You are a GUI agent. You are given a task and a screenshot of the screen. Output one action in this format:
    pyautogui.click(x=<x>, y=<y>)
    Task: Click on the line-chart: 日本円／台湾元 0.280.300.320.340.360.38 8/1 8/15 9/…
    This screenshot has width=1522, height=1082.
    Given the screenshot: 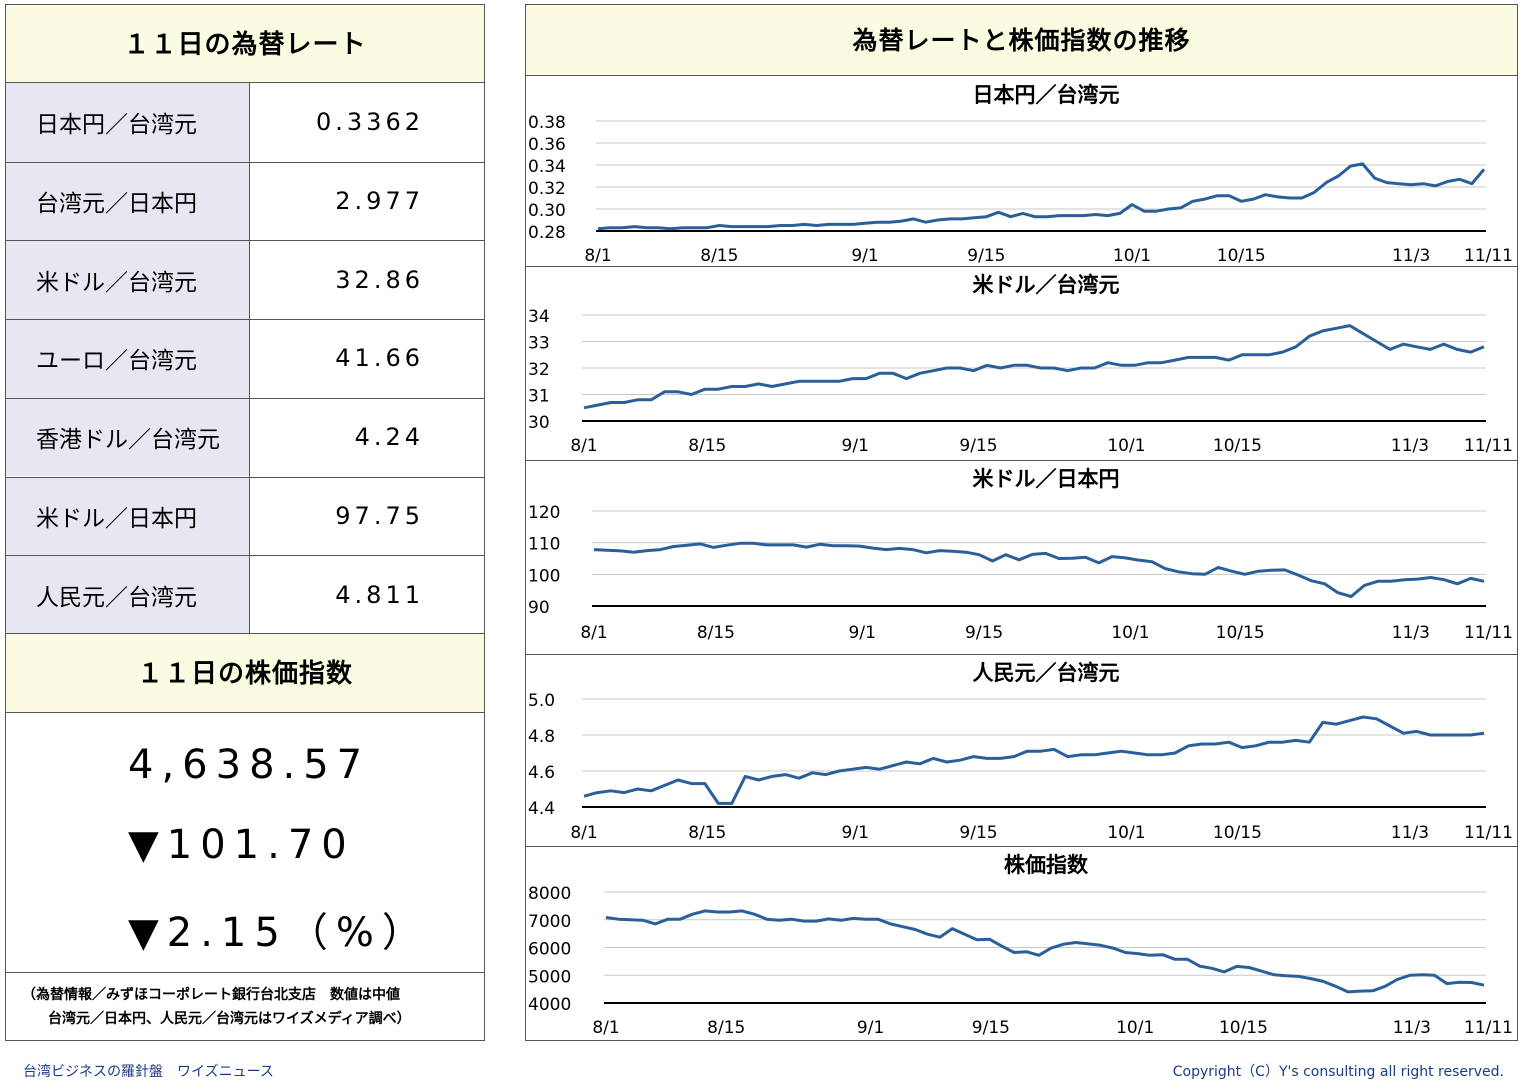 What is the action you would take?
    pyautogui.click(x=1020, y=174)
    